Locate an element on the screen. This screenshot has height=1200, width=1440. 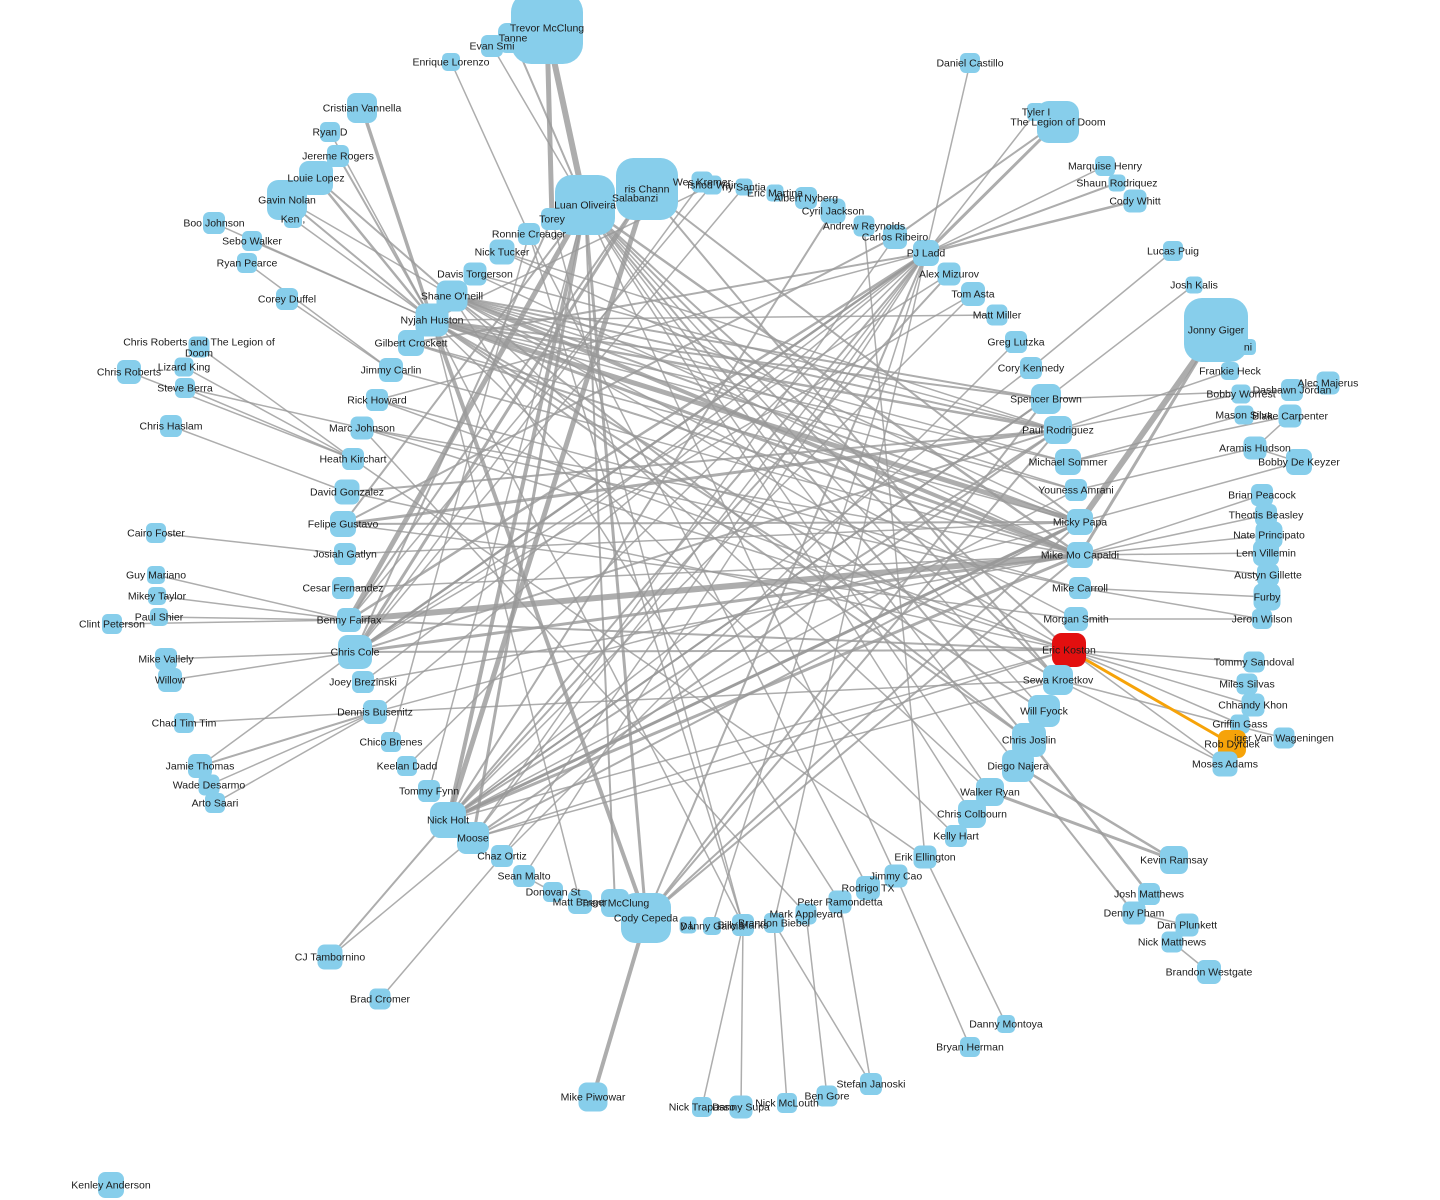
node-gavin is located at coordinates (287, 200).